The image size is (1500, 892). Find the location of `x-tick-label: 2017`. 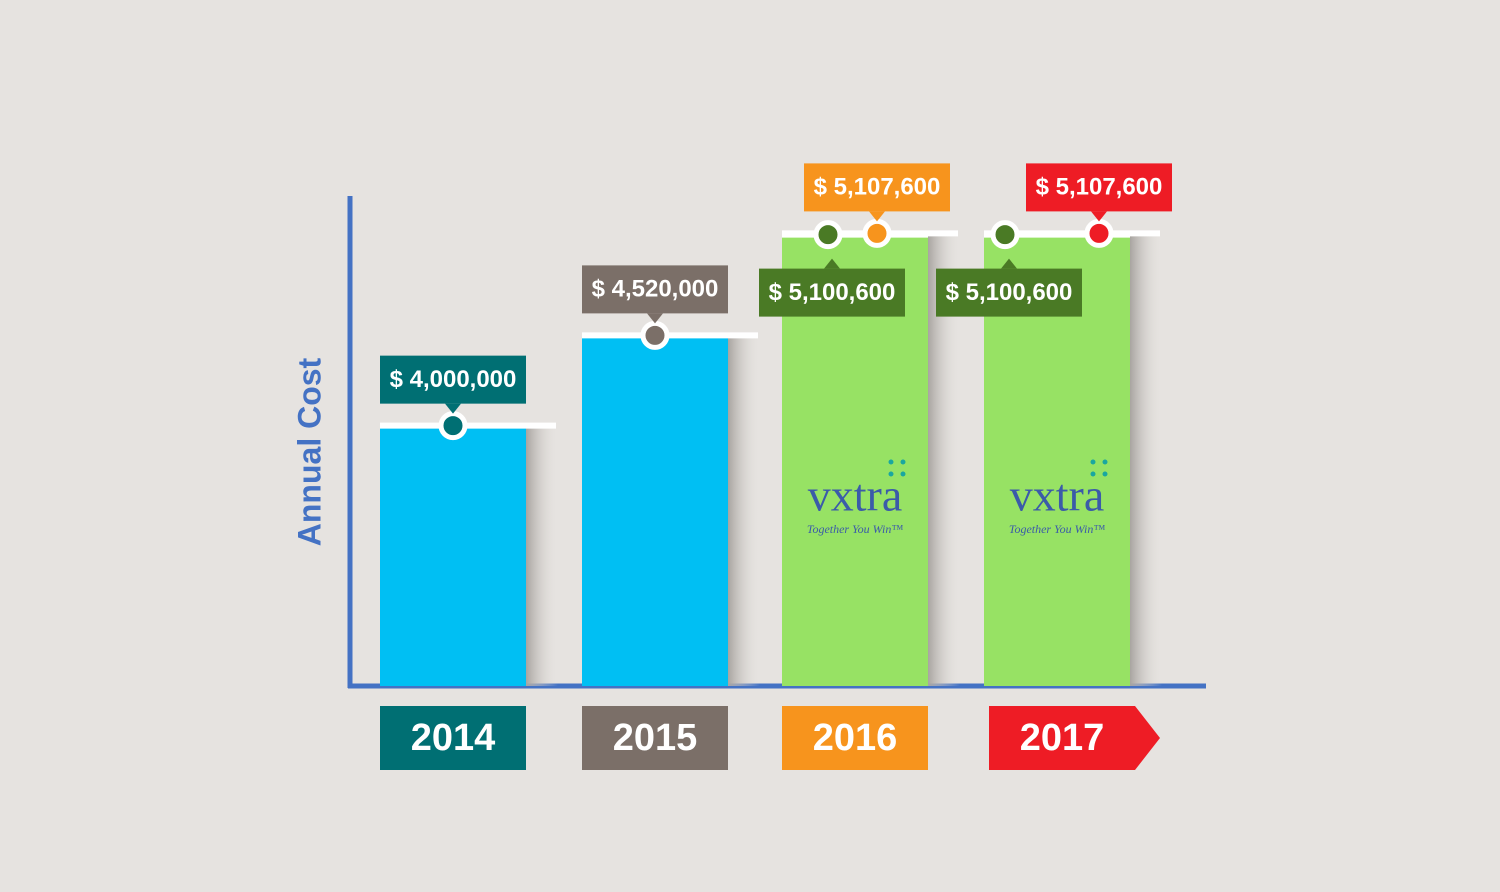

x-tick-label: 2017 is located at coordinates (1062, 738).